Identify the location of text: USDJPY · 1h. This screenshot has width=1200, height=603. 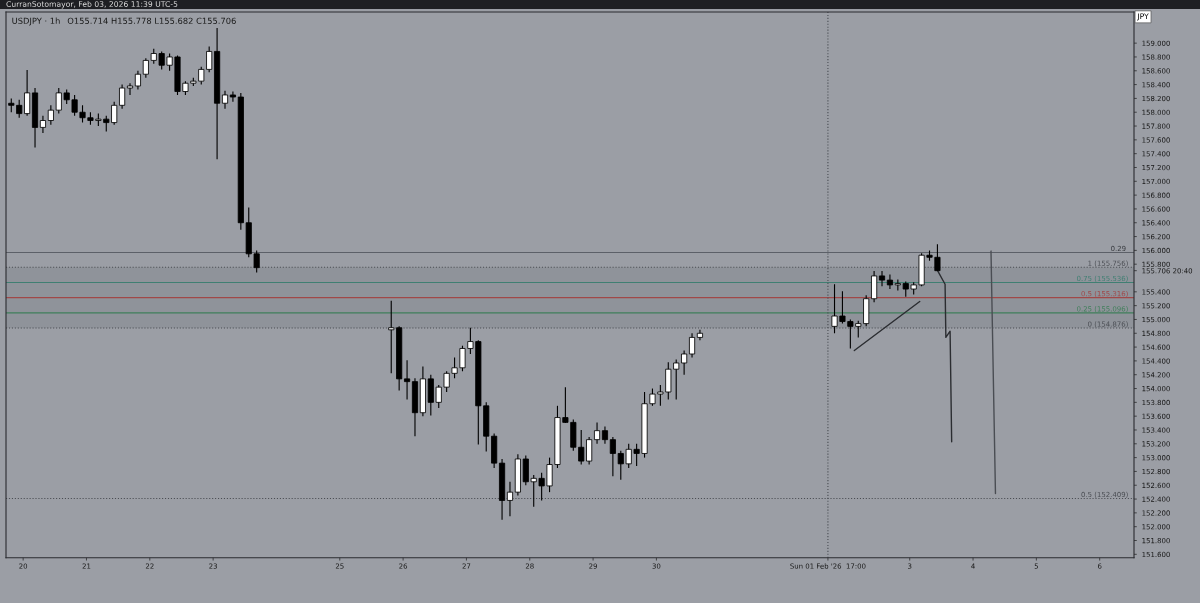
(36, 21).